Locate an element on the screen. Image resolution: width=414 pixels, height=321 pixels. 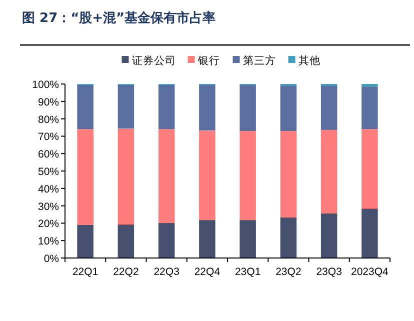
y-tick-label: 50% is located at coordinates (48, 172).